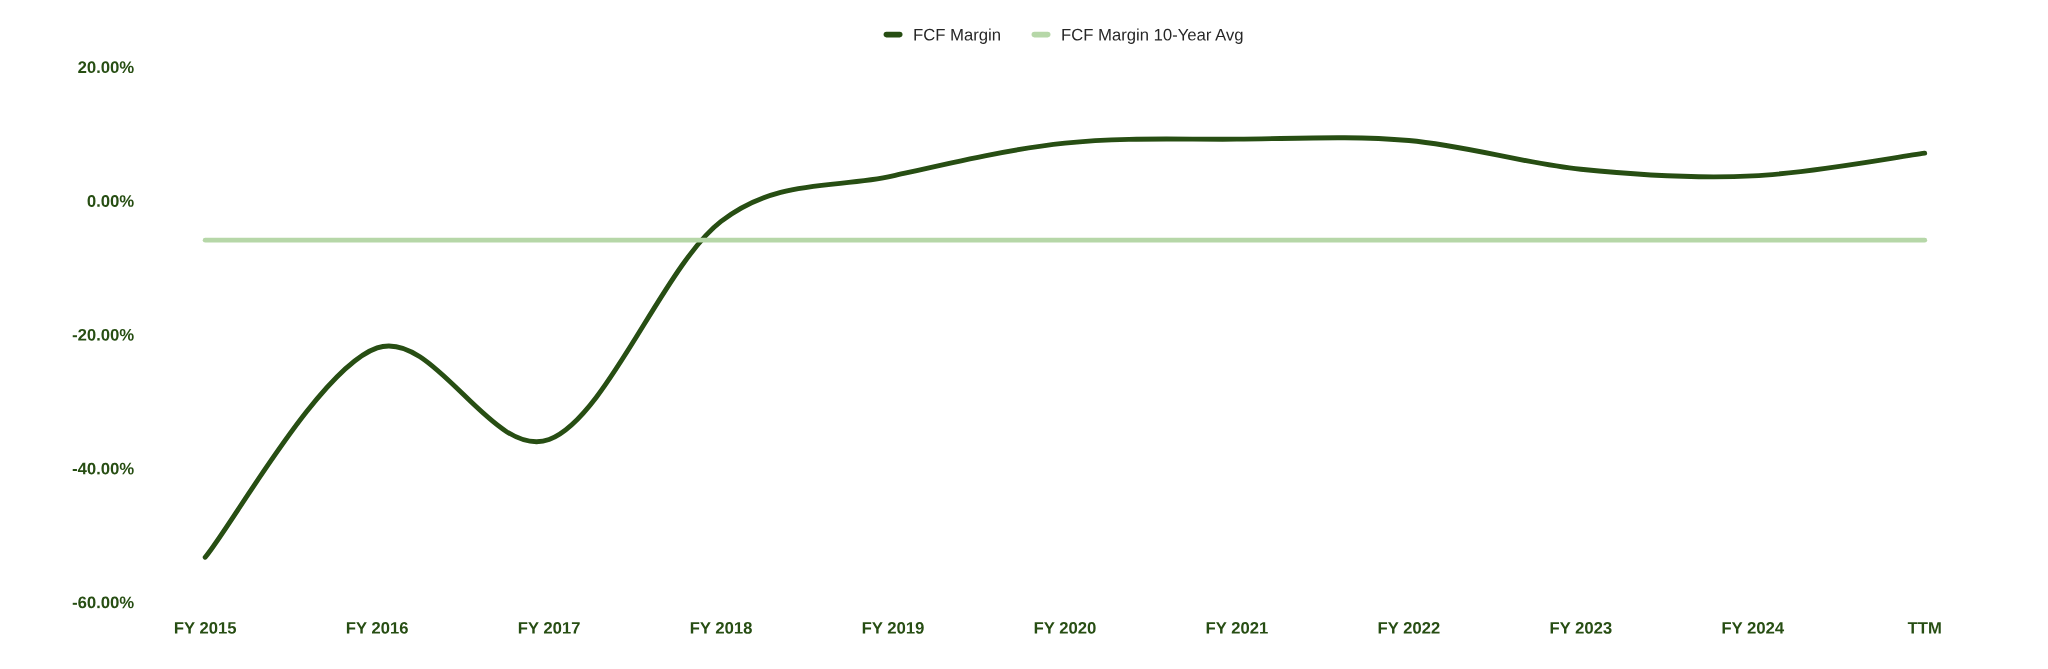  What do you see at coordinates (1753, 627) in the screenshot?
I see `x-tick-label: FY 2024` at bounding box center [1753, 627].